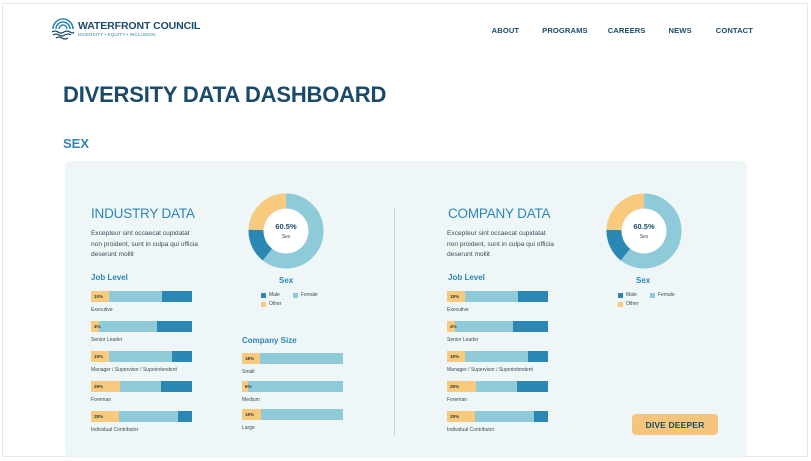  What do you see at coordinates (505, 30) in the screenshot?
I see `nav-about: ABOUT` at bounding box center [505, 30].